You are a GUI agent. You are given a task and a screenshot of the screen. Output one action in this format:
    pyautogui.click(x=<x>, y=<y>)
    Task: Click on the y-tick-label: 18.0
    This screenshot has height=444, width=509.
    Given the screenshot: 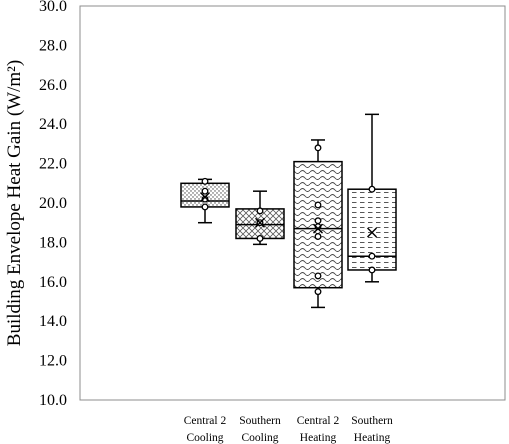 What is the action you would take?
    pyautogui.click(x=53, y=242)
    